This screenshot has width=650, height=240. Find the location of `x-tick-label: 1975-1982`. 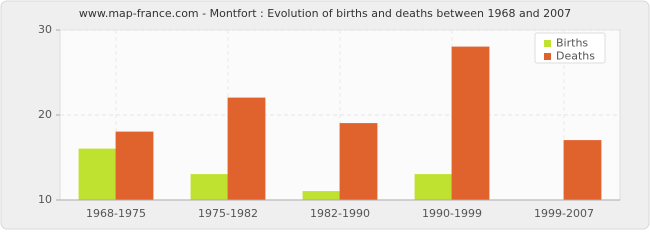

x-tick-label: 1975-1982 is located at coordinates (228, 213).